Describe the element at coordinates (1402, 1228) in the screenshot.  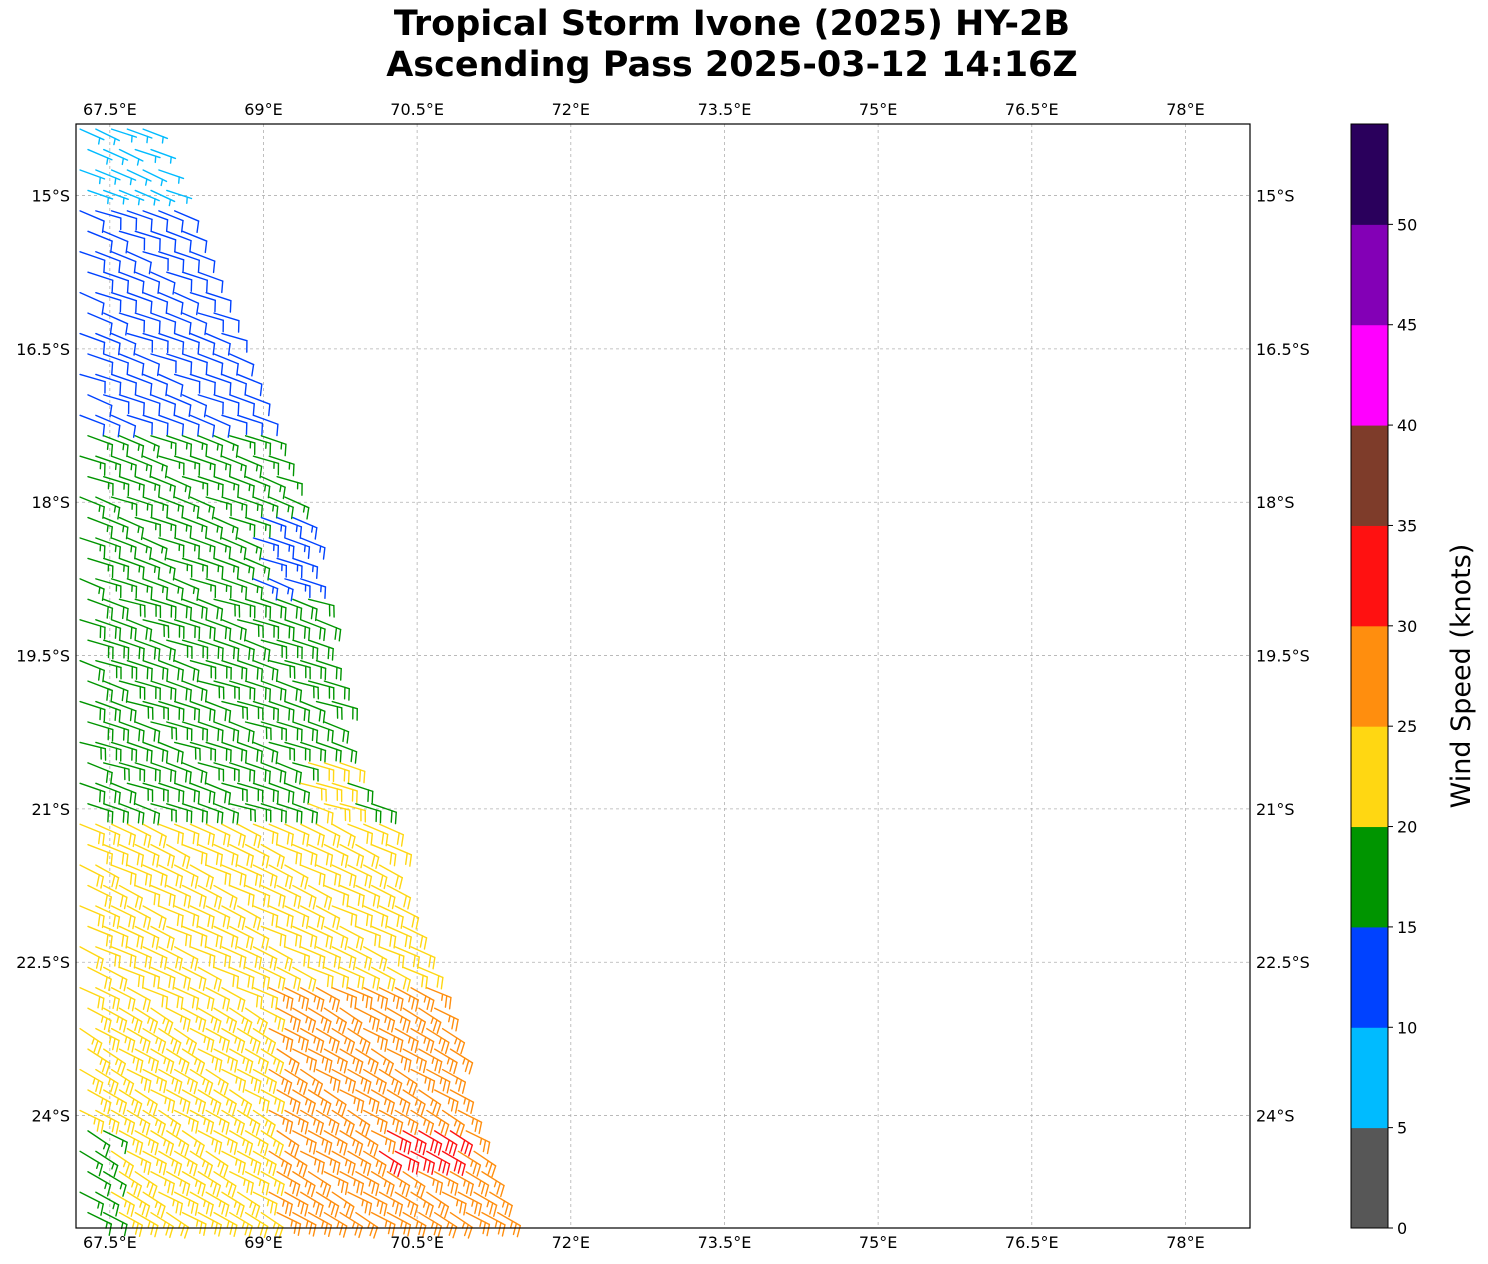
I see `colorbar-tick-label: 0` at that location.